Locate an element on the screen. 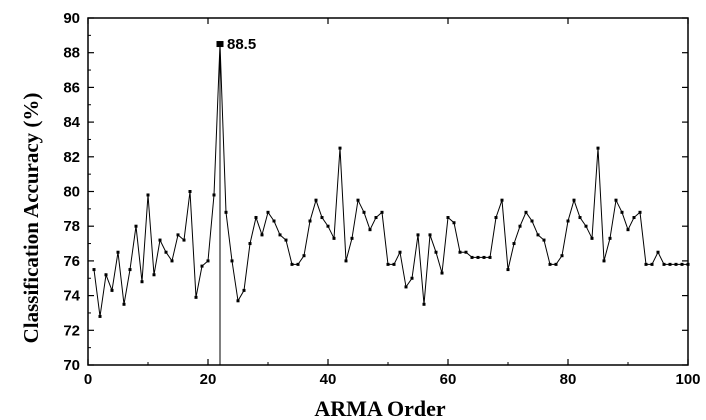 This screenshot has width=706, height=420. y-tick-label: 78 is located at coordinates (71, 226).